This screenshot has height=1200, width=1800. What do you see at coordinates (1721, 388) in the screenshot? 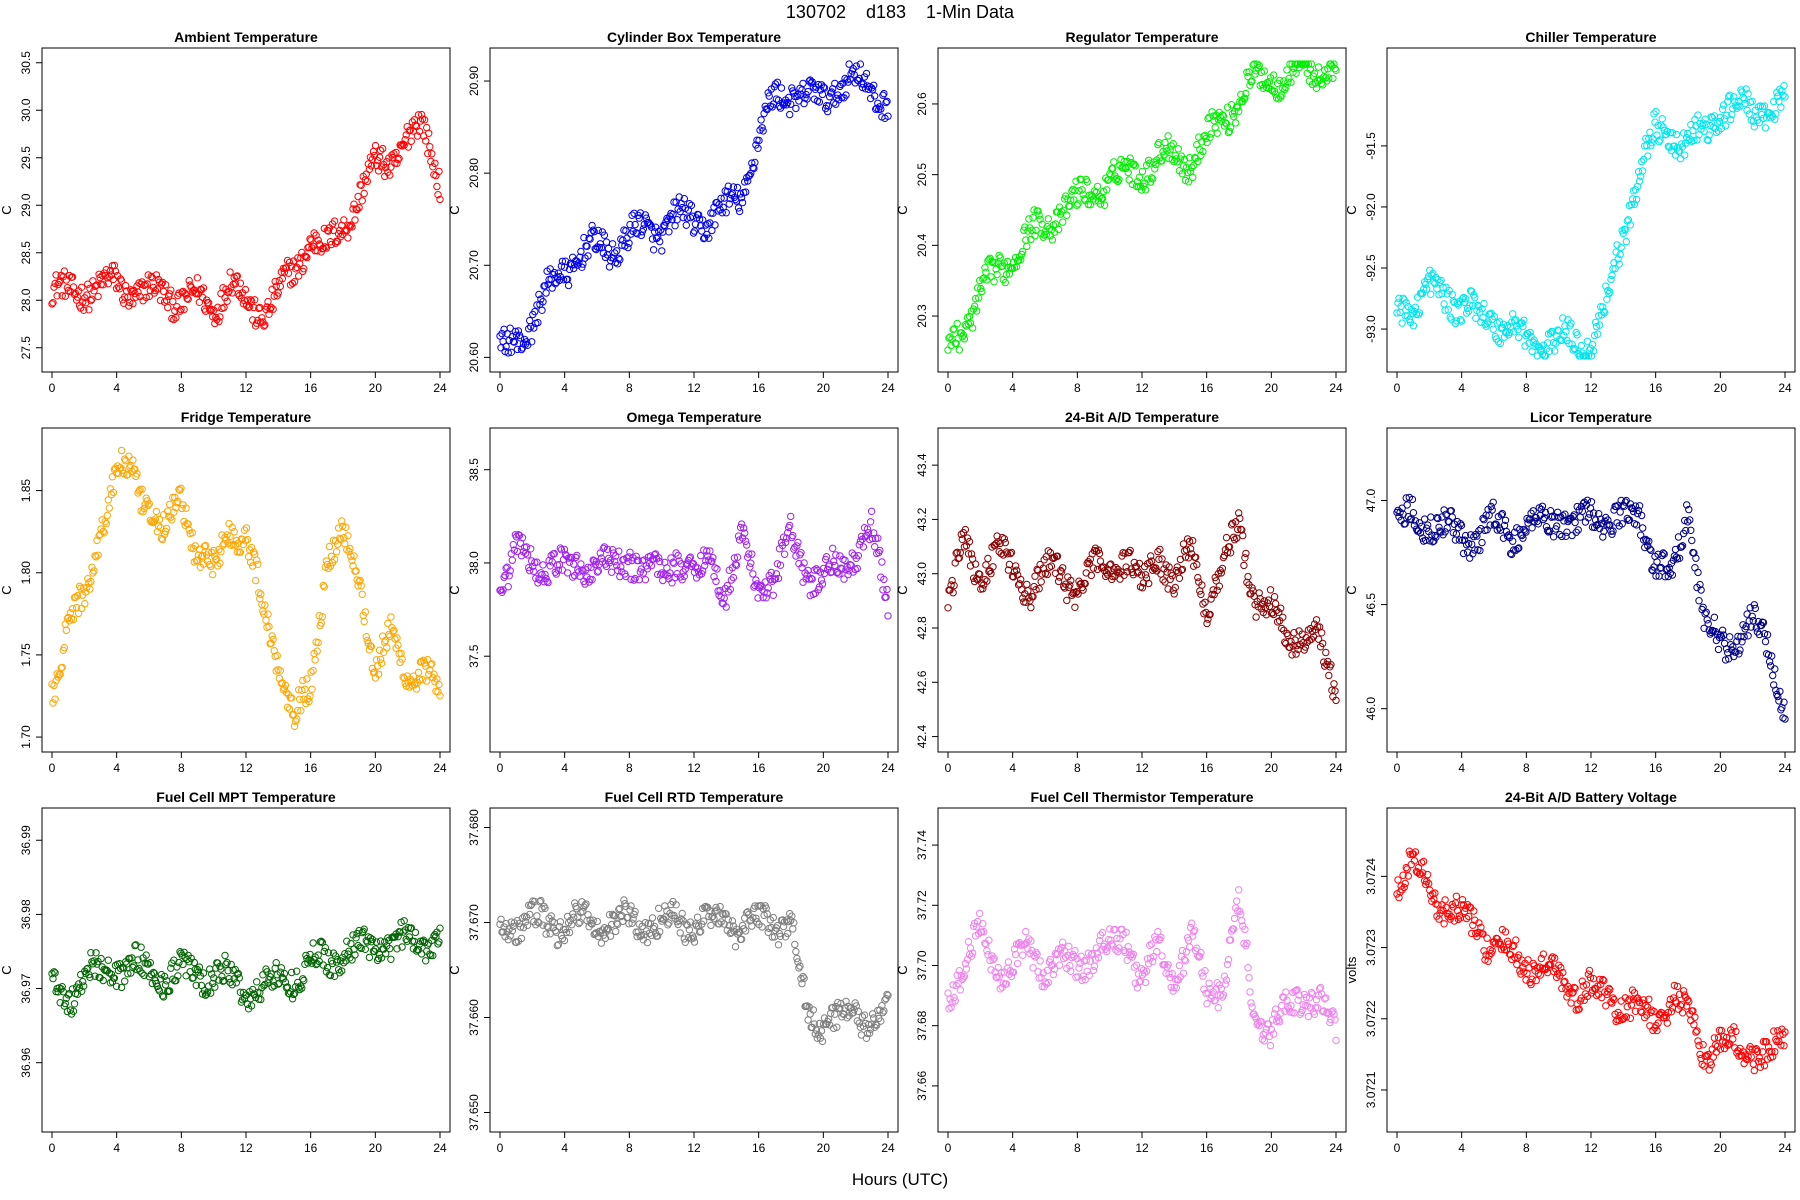
I see `x-tick-label: 20` at bounding box center [1721, 388].